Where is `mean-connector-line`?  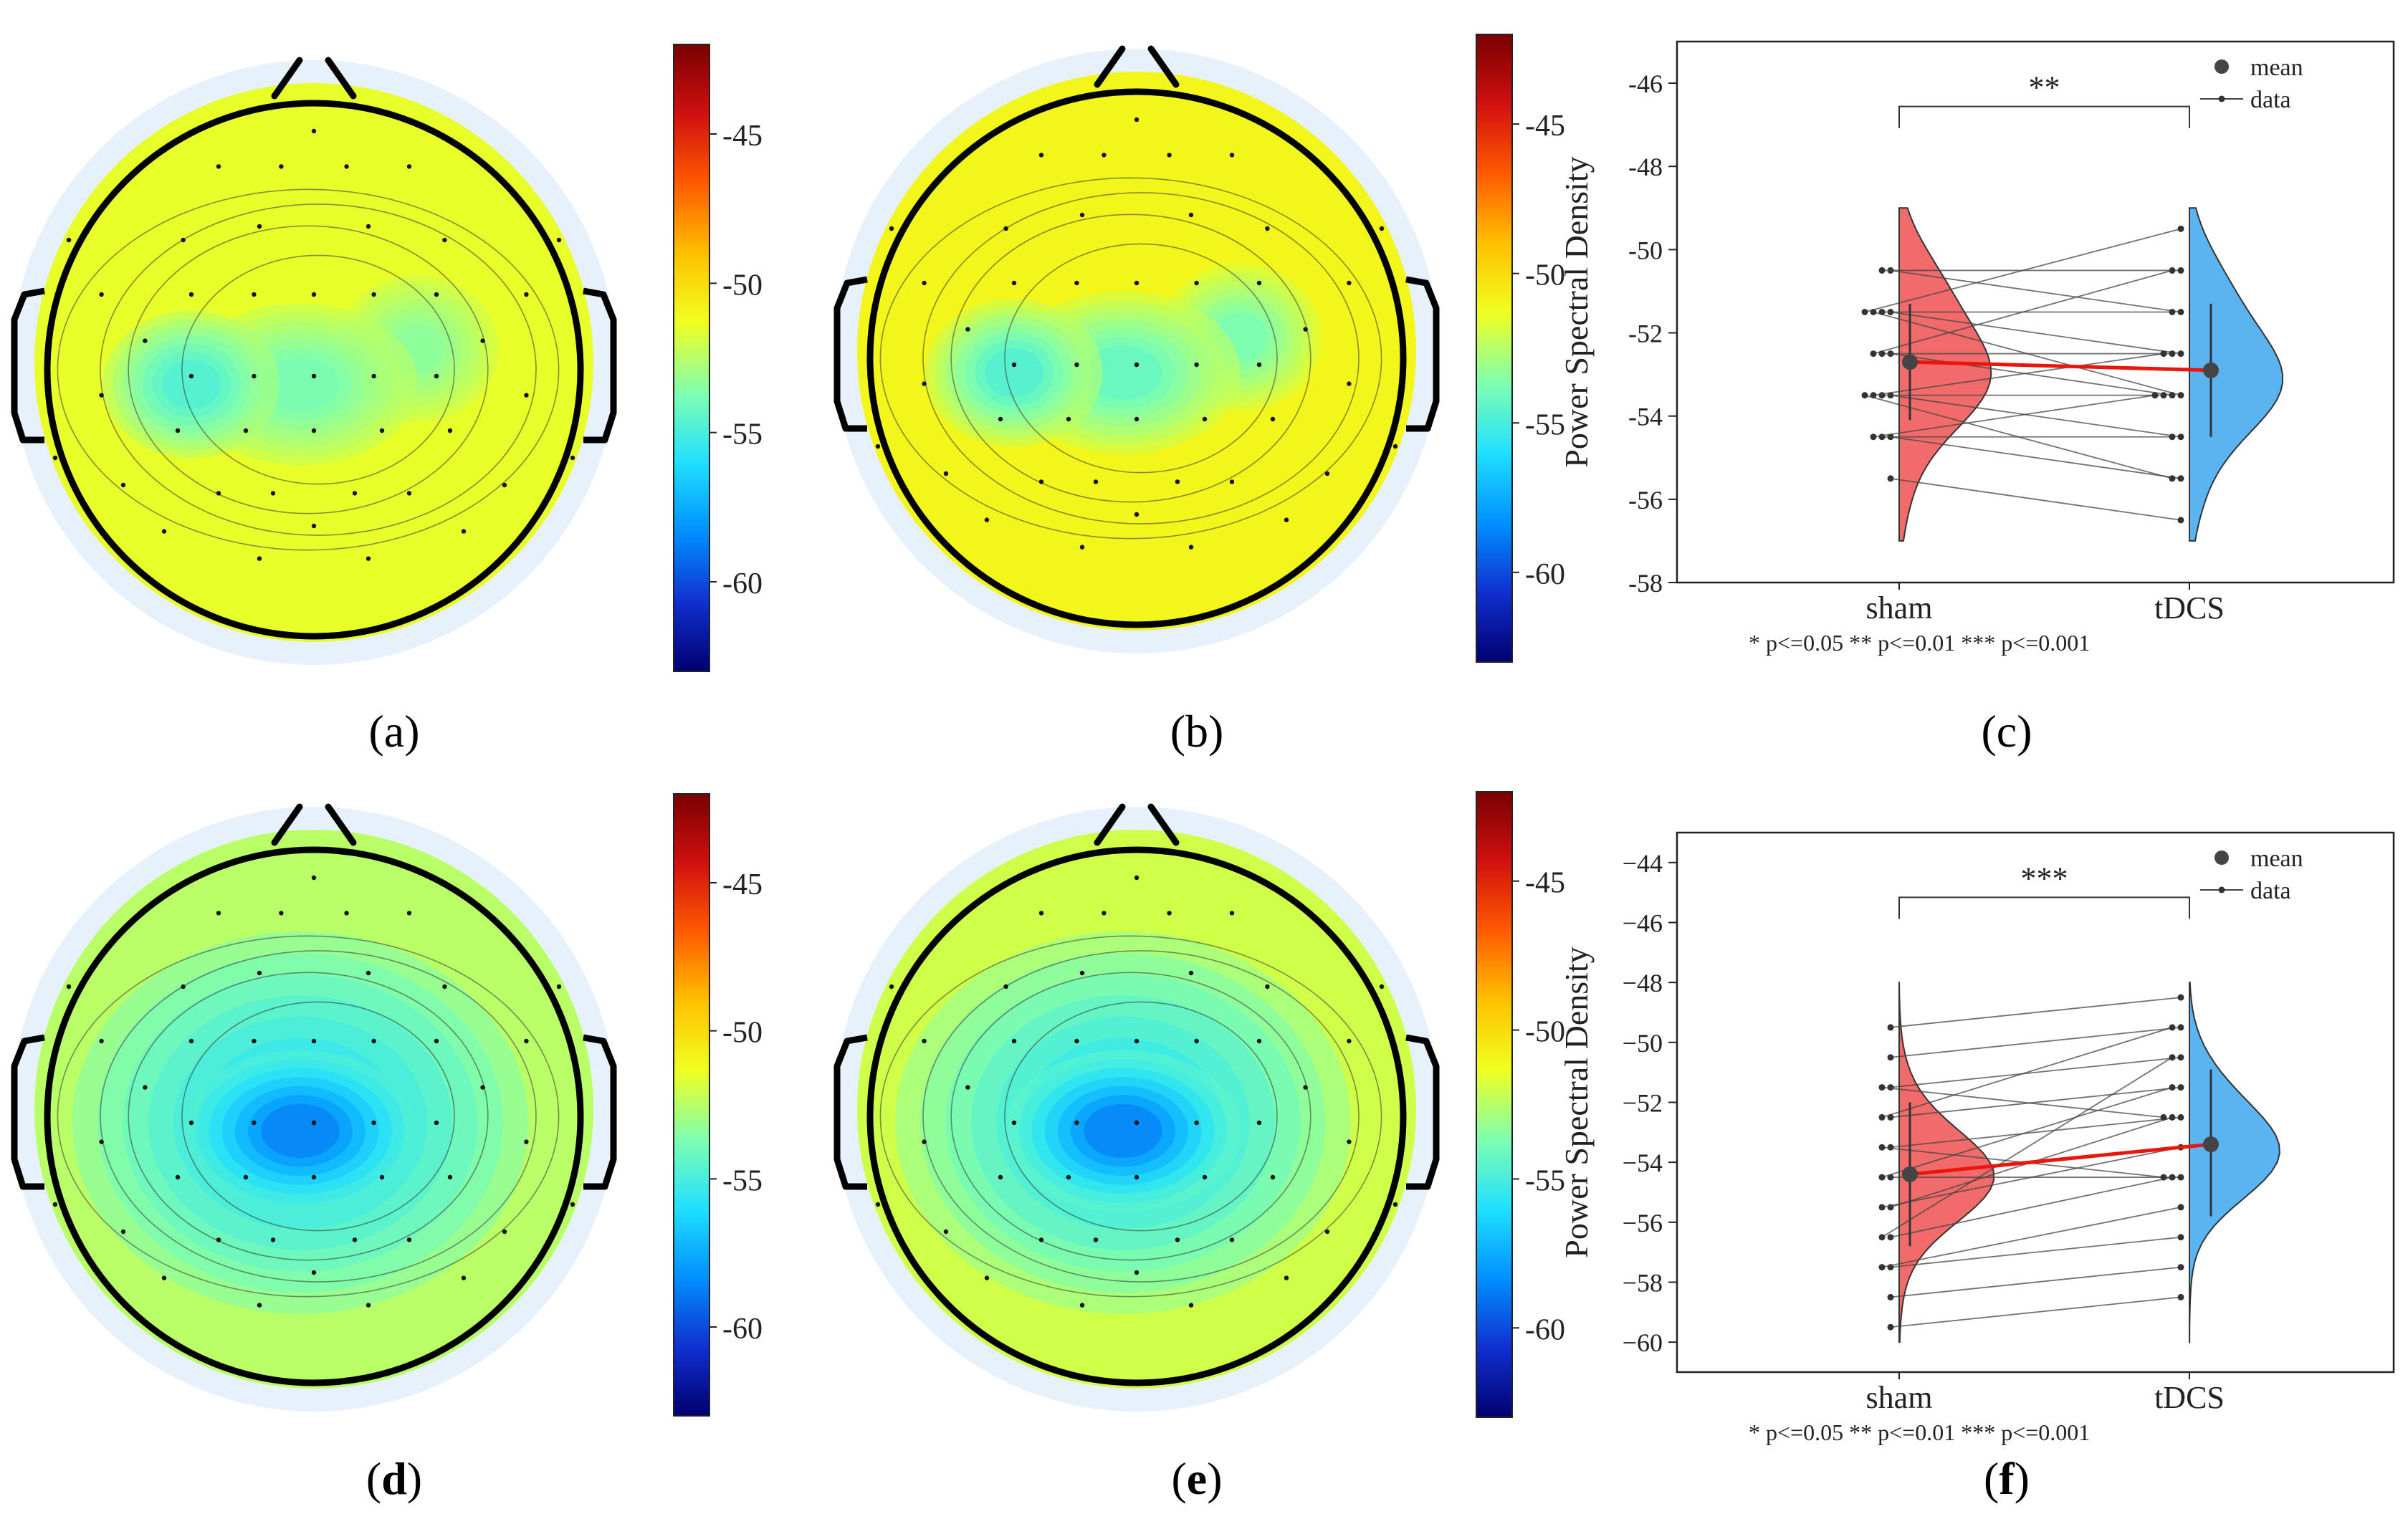 mean-connector-line is located at coordinates (2060, 1159).